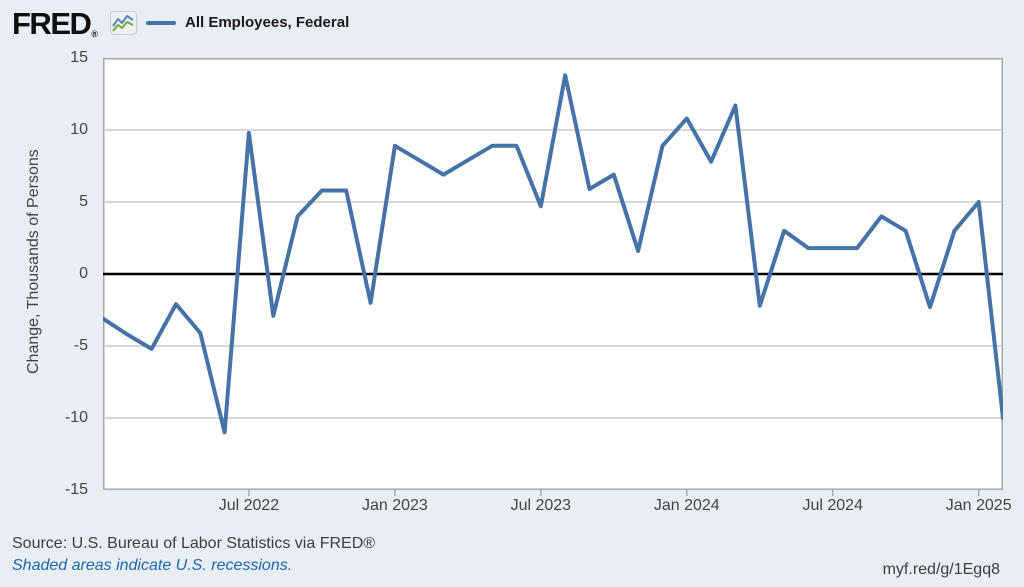 The height and width of the screenshot is (587, 1024). What do you see at coordinates (249, 505) in the screenshot?
I see `x-tick-label: Jul 2022` at bounding box center [249, 505].